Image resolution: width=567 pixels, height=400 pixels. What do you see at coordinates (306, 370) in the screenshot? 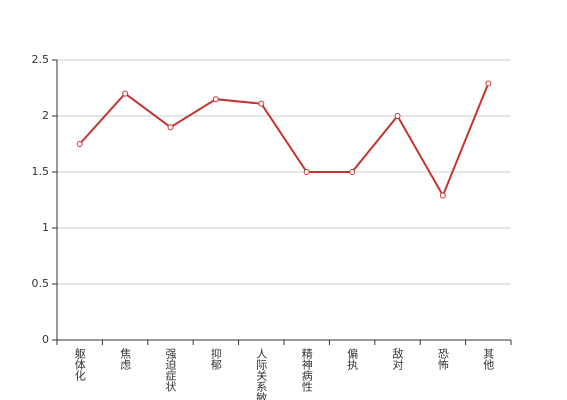
I see `x-tick-label: 精神病性` at bounding box center [306, 370].